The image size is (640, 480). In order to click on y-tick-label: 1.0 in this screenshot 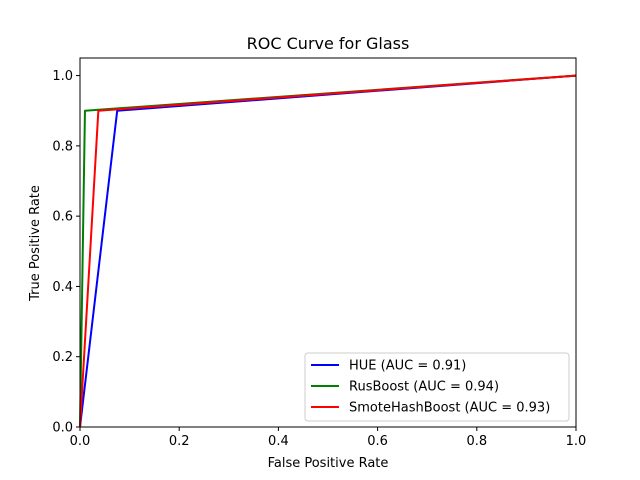, I will do `click(62, 76)`.